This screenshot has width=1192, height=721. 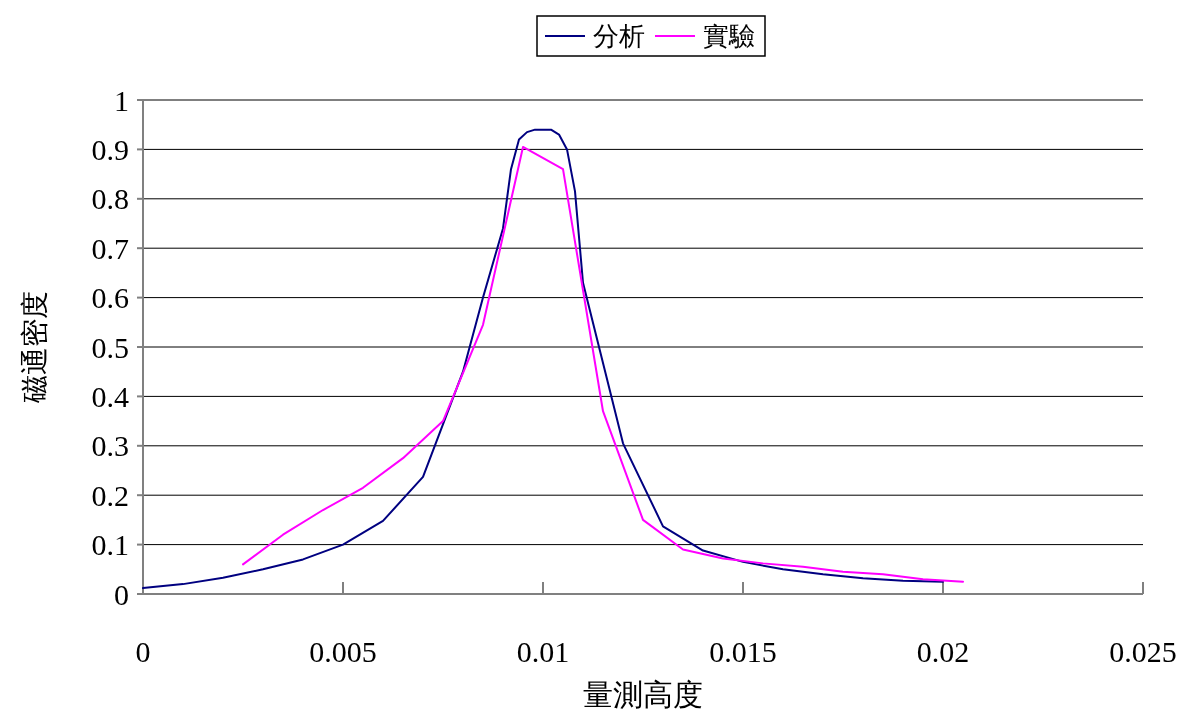 What do you see at coordinates (619, 37) in the screenshot?
I see `legend-label: 分析` at bounding box center [619, 37].